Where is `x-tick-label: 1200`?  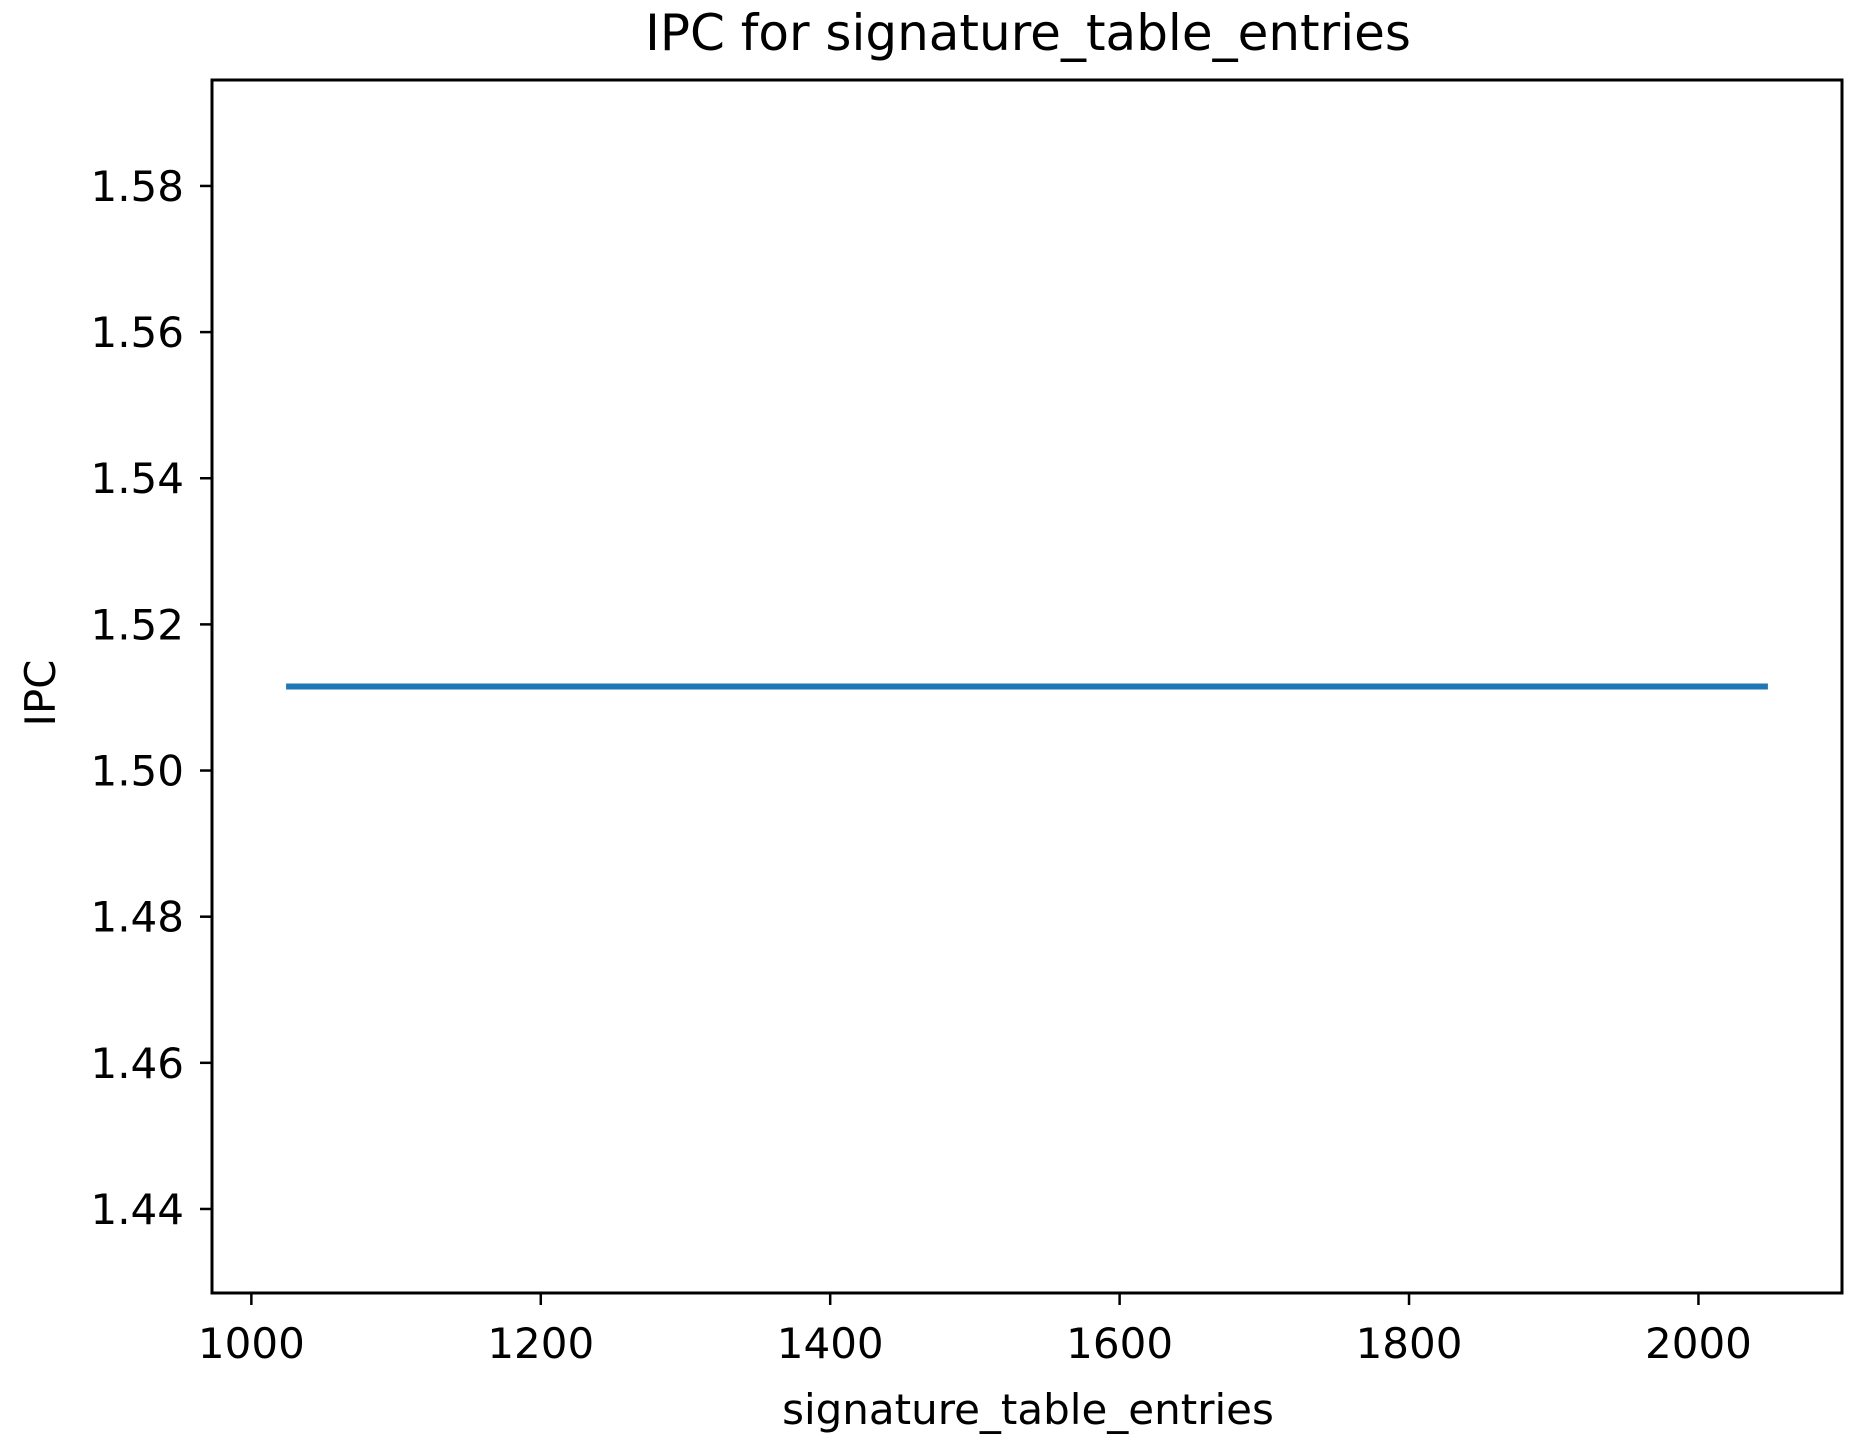 x-tick-label: 1200 is located at coordinates (540, 1343).